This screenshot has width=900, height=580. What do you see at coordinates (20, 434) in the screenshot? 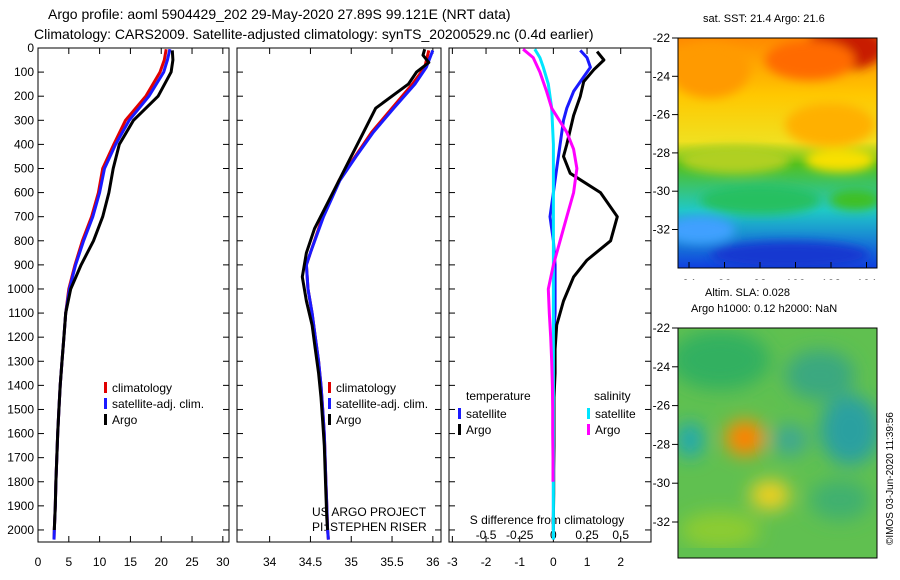
I see `y-tick-label: 1600` at bounding box center [20, 434].